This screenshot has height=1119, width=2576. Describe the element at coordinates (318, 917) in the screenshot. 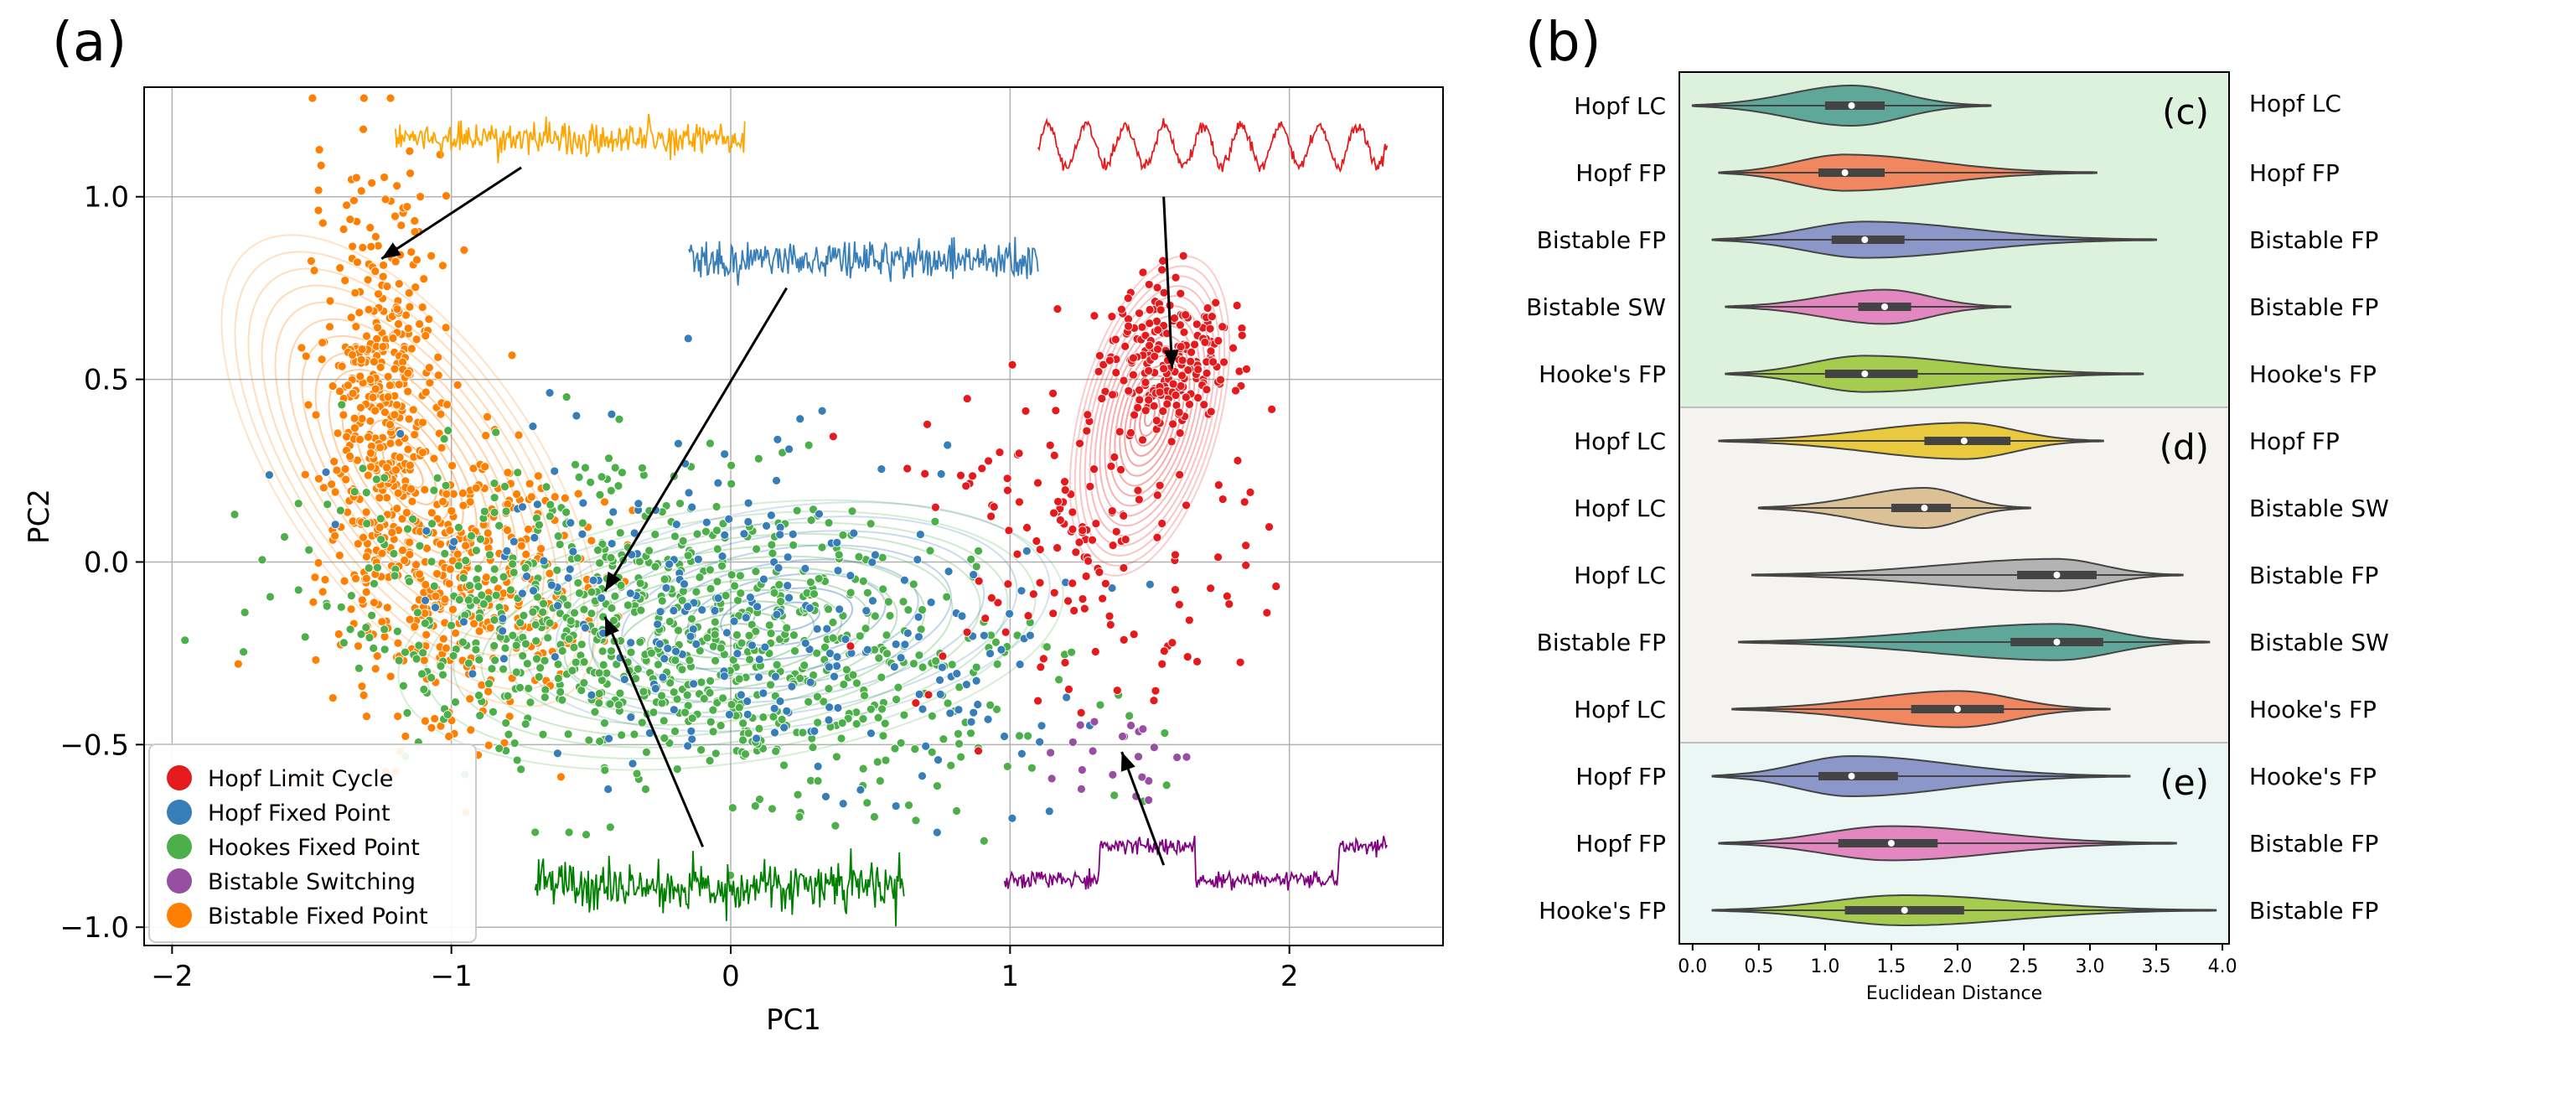

I see `legend-label: Bistable Fixed Point` at that location.